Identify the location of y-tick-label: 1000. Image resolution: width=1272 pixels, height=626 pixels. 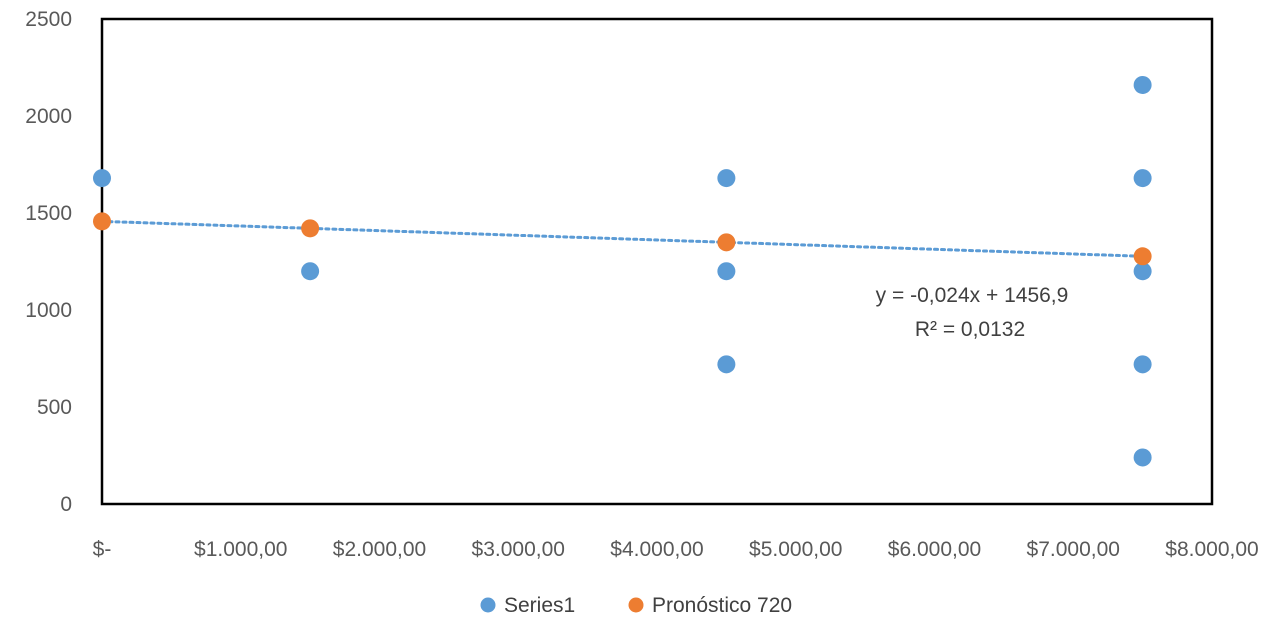
(48, 310).